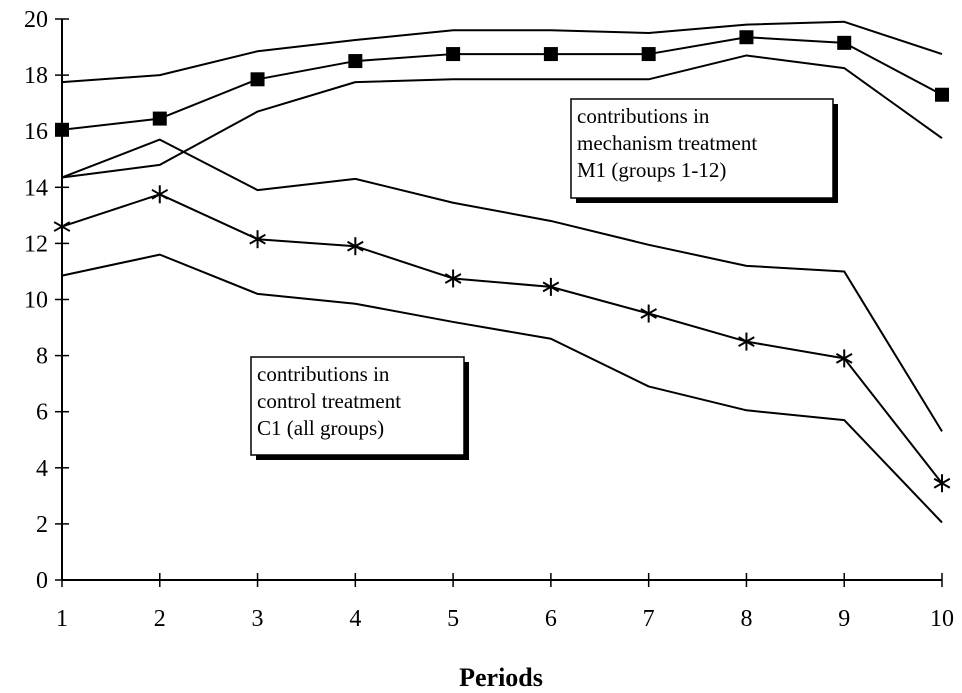 Image resolution: width=962 pixels, height=693 pixels. Describe the element at coordinates (42, 525) in the screenshot. I see `y-tick-label: 2` at that location.